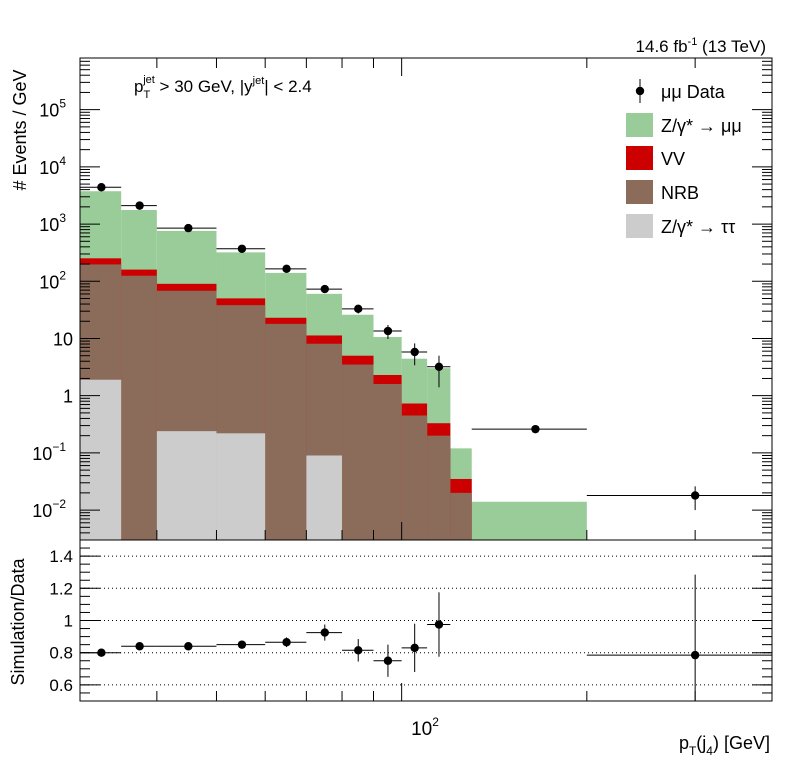 The width and height of the screenshot is (796, 772). Describe the element at coordinates (673, 159) in the screenshot. I see `legend-label: VV` at that location.